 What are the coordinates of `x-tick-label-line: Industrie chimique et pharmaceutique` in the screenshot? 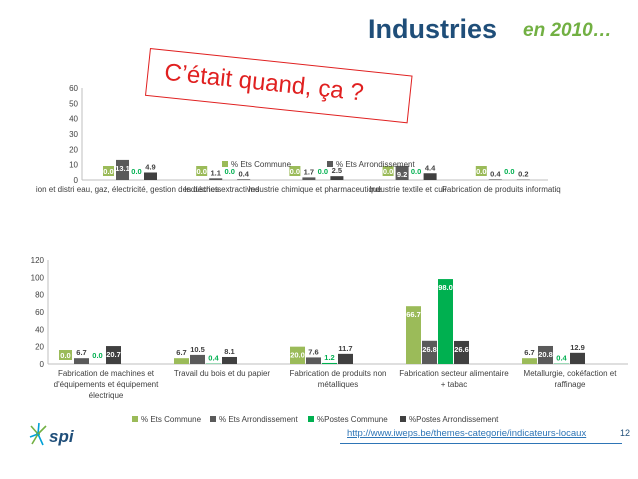 It's located at (315, 189).